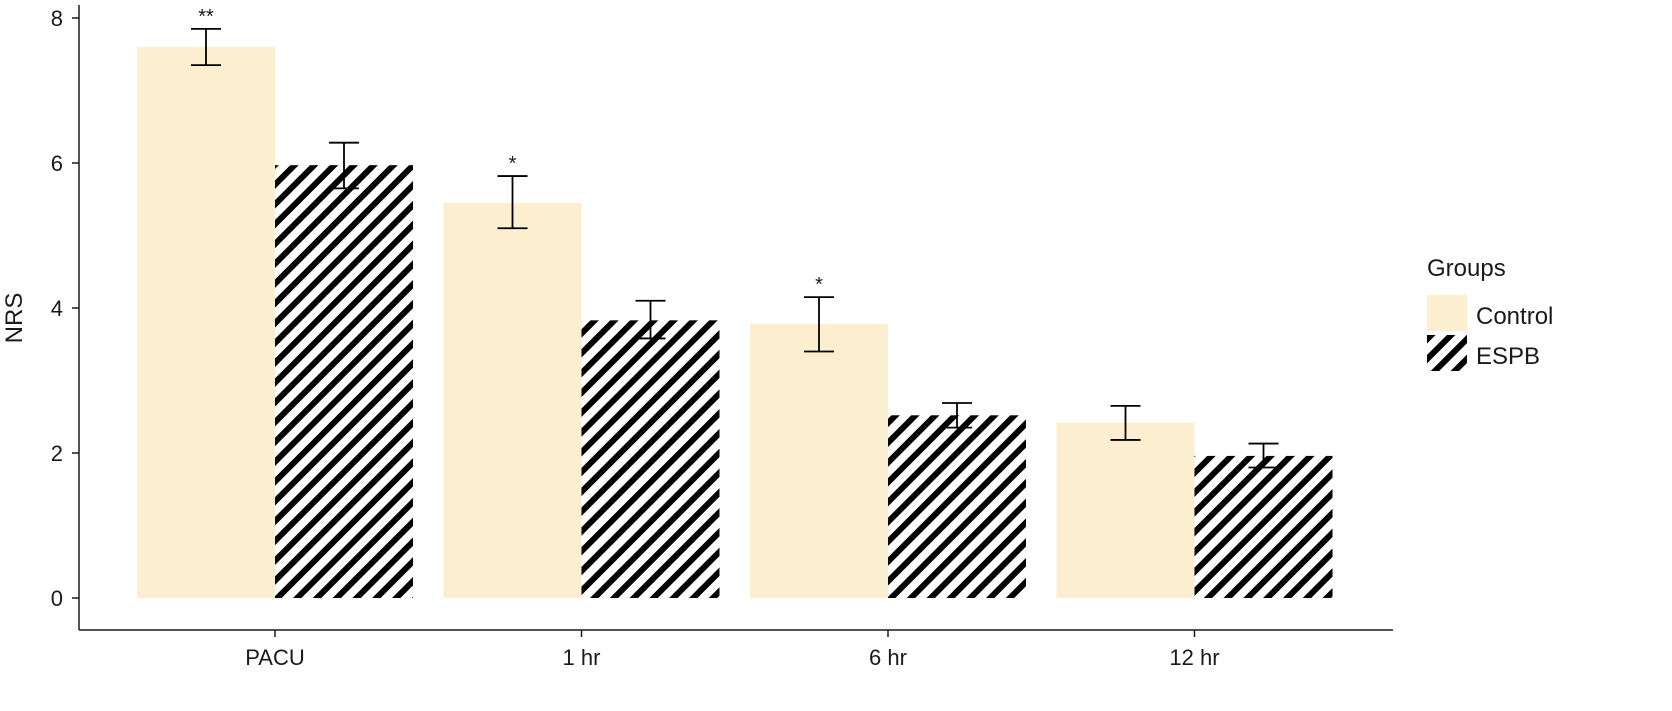 This screenshot has height=711, width=1672. Describe the element at coordinates (57, 308) in the screenshot. I see `y-tick-label: 4` at that location.